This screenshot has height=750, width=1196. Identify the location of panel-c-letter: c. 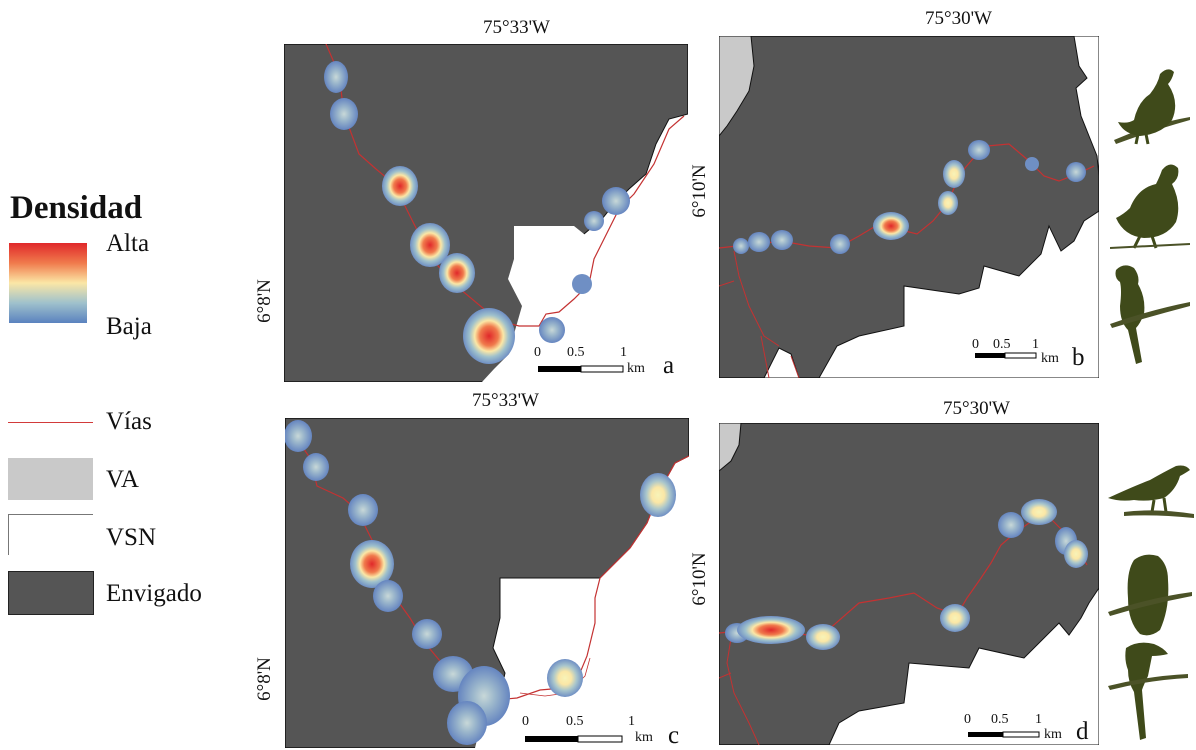
(674, 735).